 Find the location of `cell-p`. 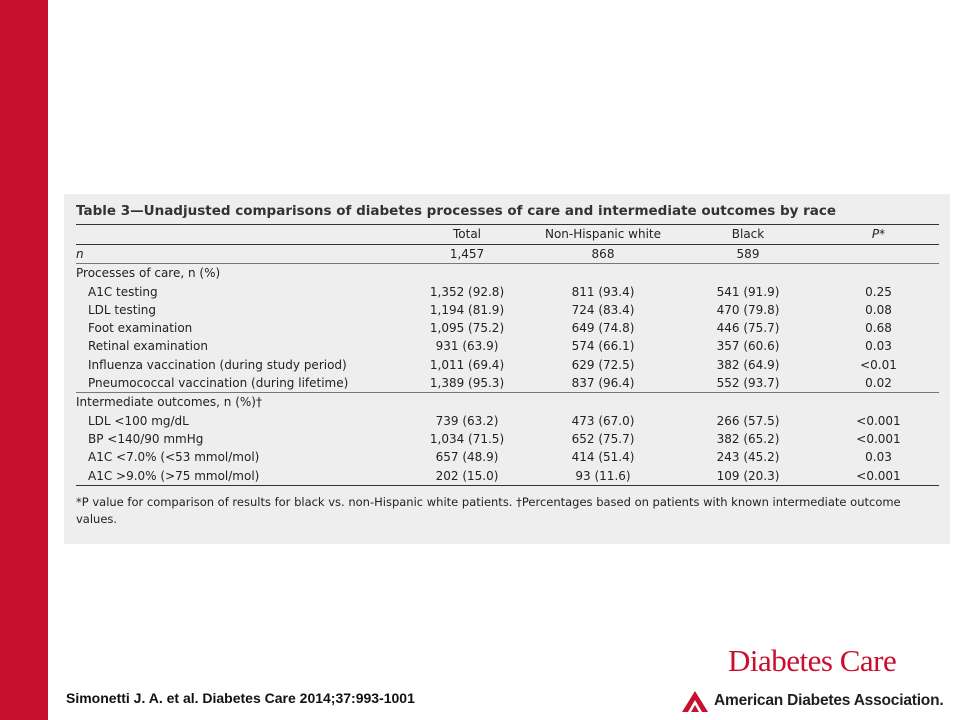

cell-p is located at coordinates (878, 254).